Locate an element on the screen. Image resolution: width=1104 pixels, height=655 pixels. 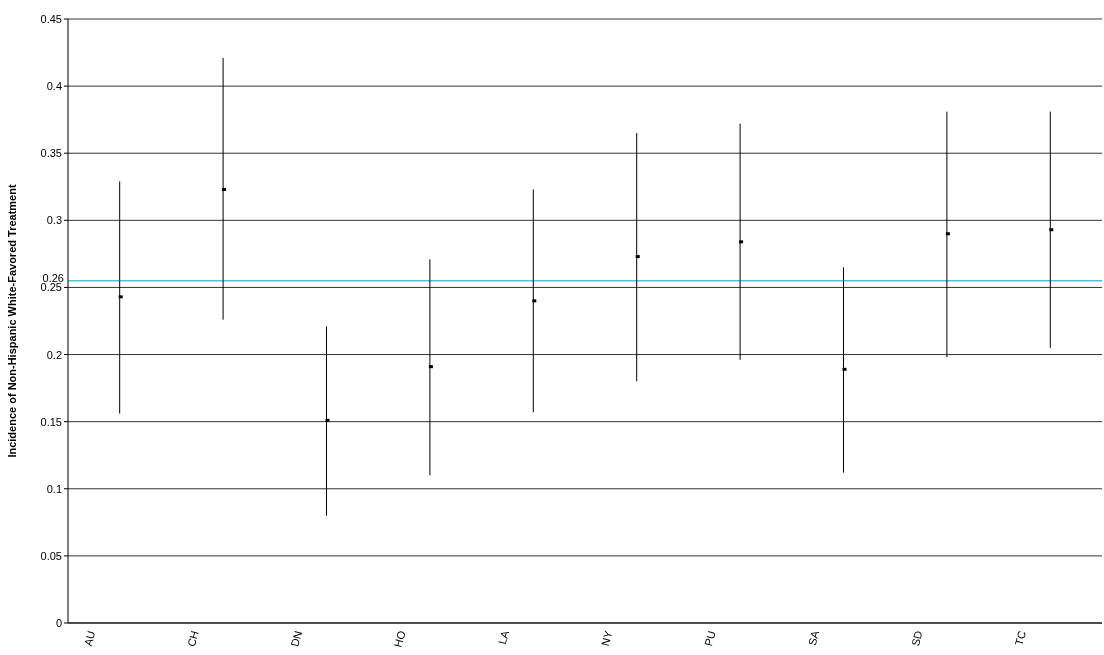
x-tick-label: PU is located at coordinates (710, 638).